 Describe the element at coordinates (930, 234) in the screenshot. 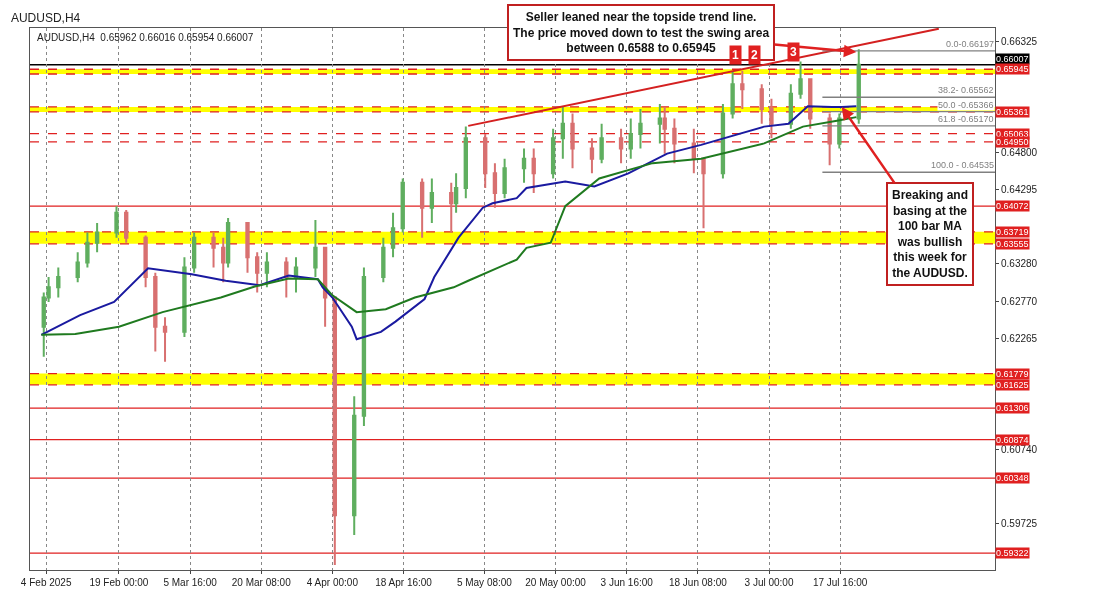

I see `annotation: Breaking and basing at the 100 bar MA was bullish this week for the AUDUSD.` at that location.